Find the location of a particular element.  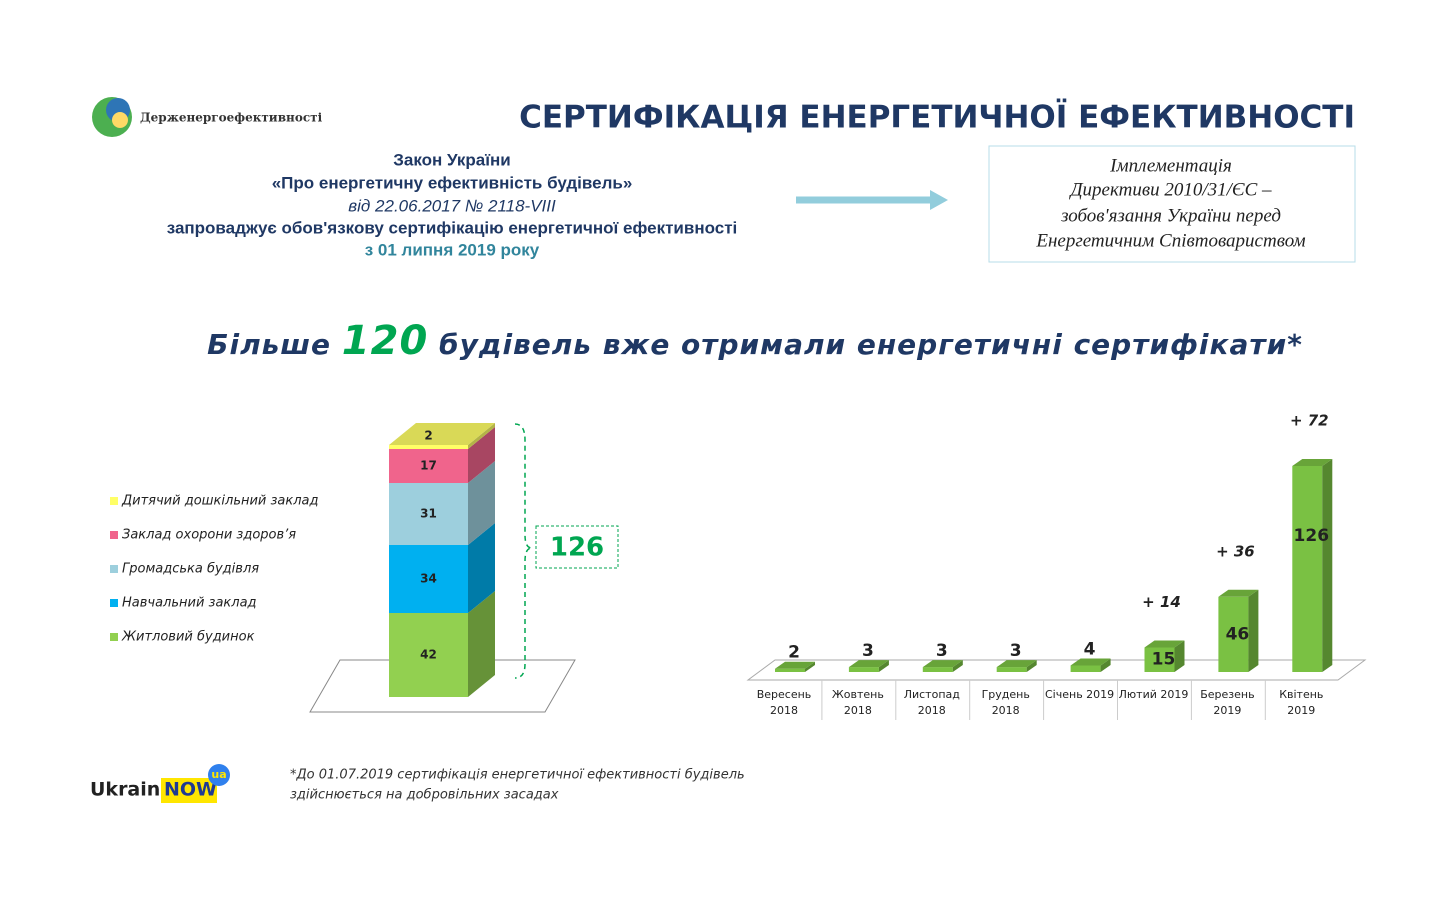

badge is located at coordinates (219, 775).